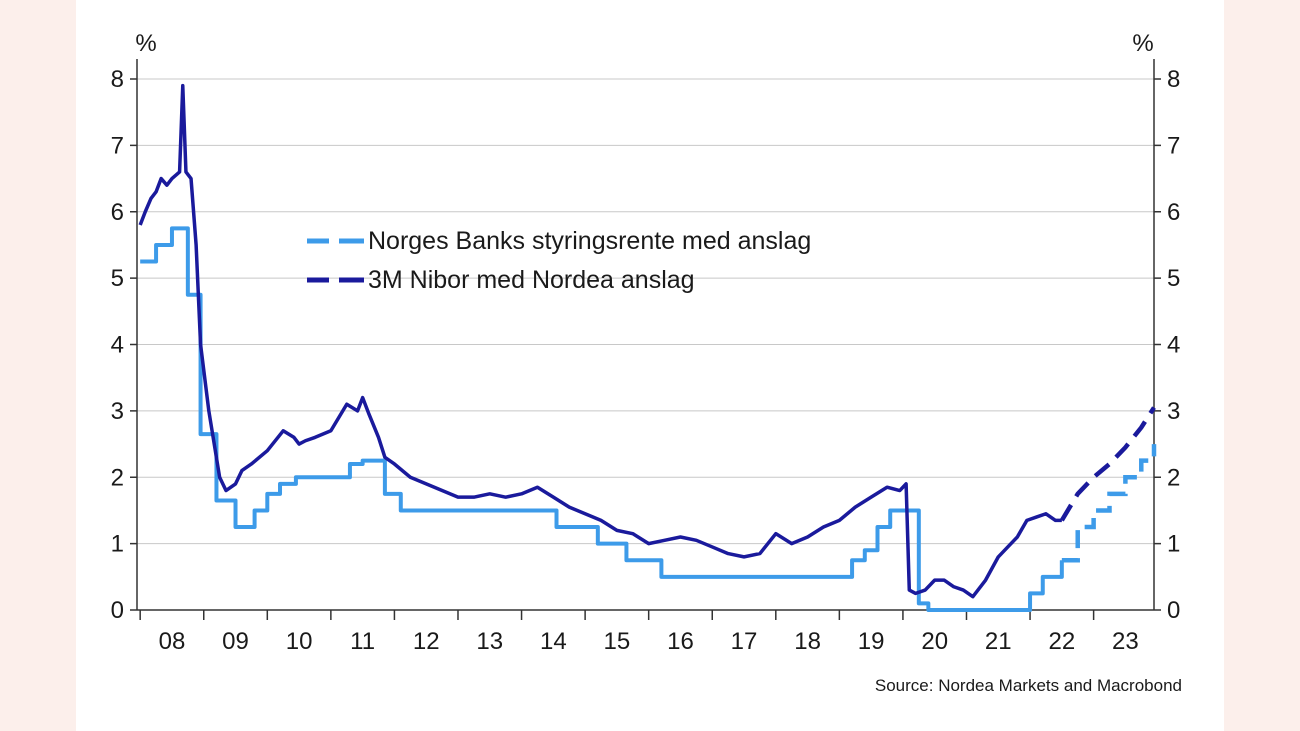 The image size is (1300, 731). Describe the element at coordinates (1173, 79) in the screenshot. I see `right-tick-label-8: 8` at that location.